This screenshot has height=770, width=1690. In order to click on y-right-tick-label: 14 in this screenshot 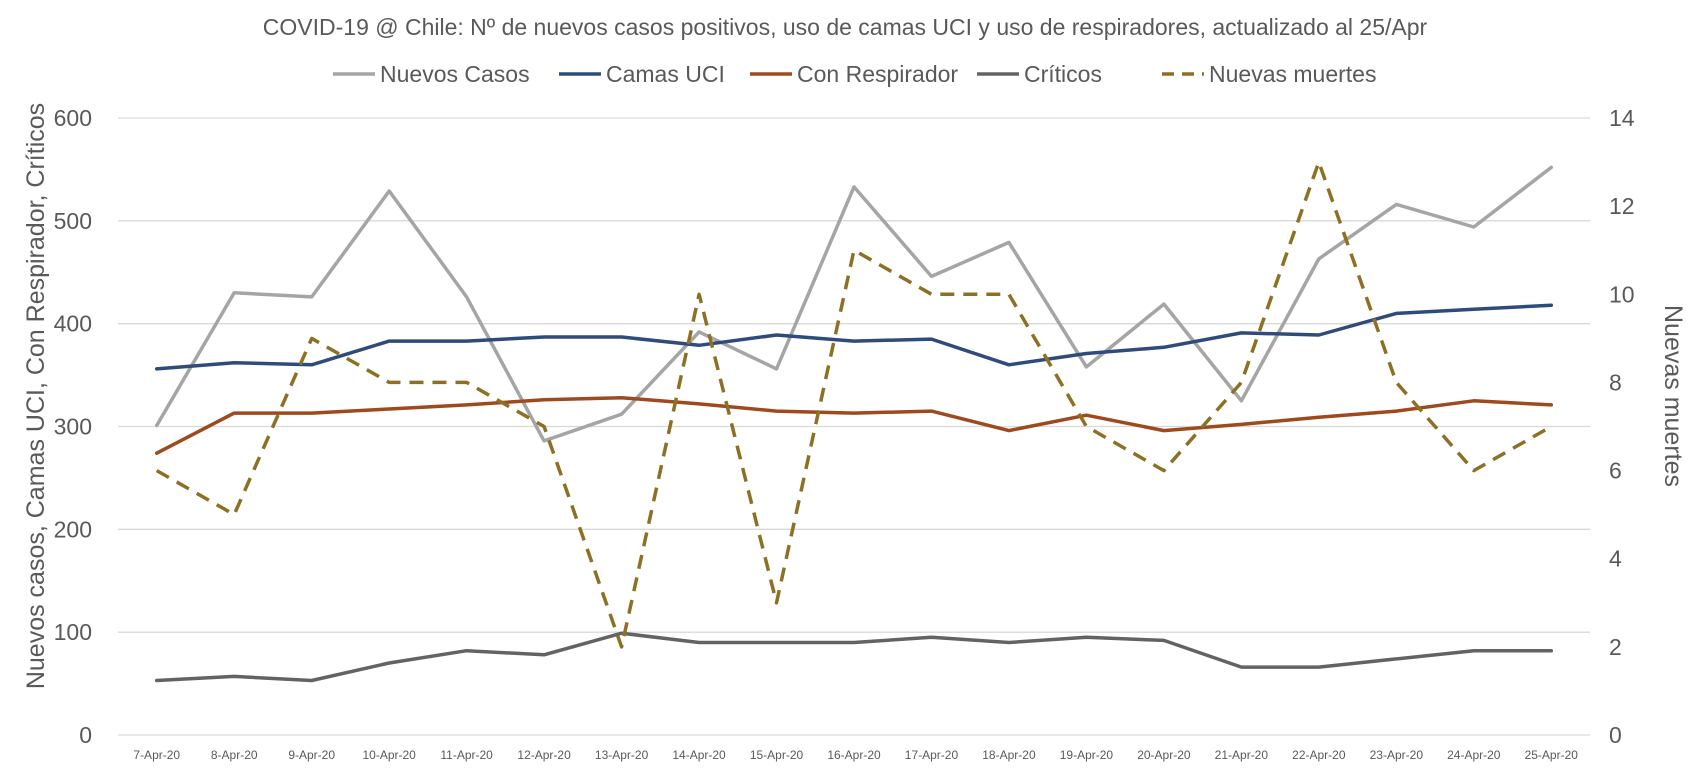, I will do `click(1622, 118)`.